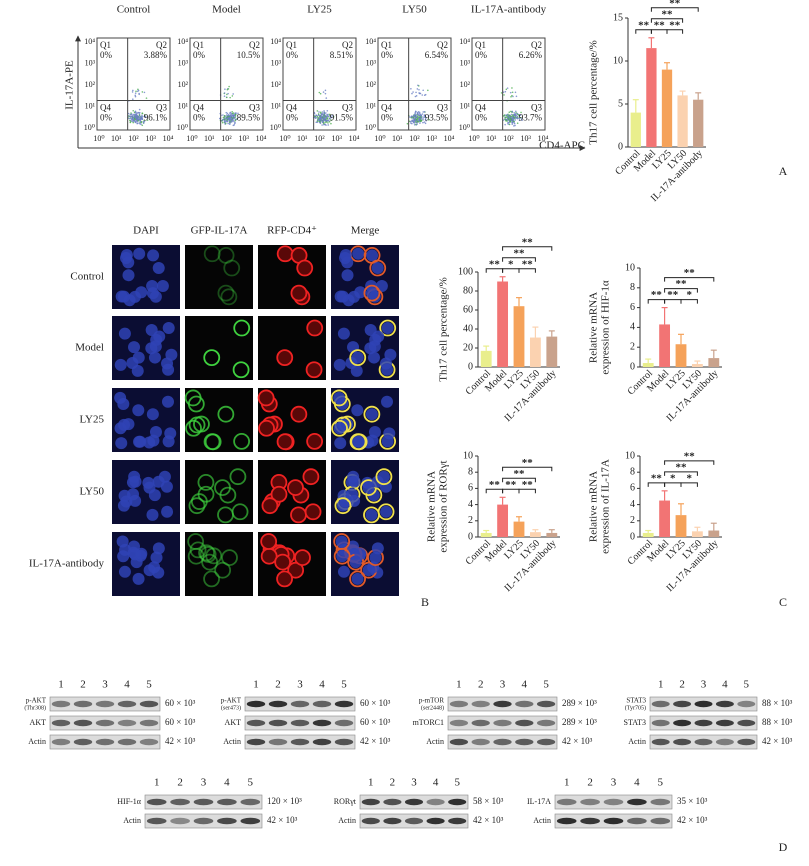  Describe the element at coordinates (219, 231) in the screenshot. I see `column-title: GFP-IL-17A` at that location.